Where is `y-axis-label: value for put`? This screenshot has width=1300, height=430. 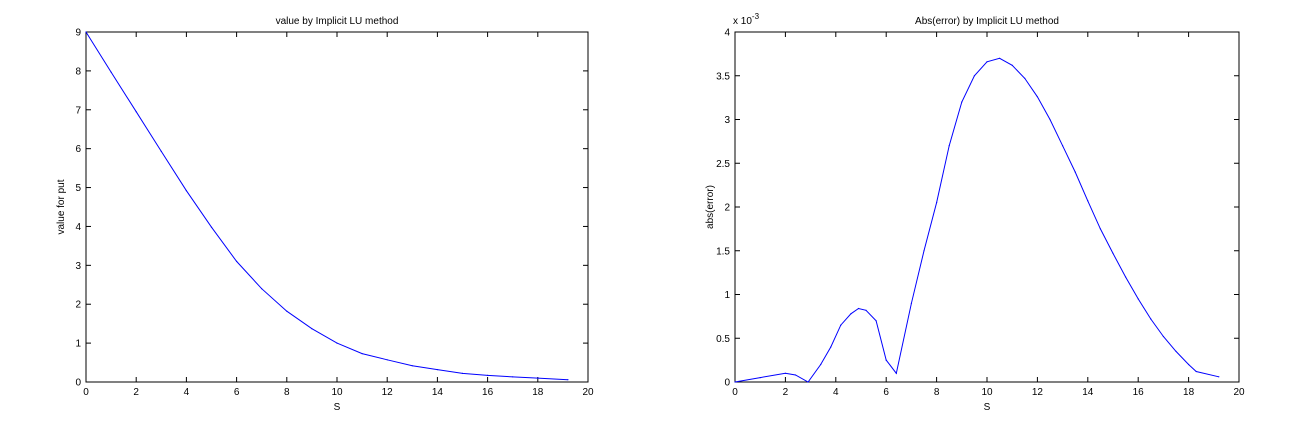
y-axis-label: value for put is located at coordinates (61, 206).